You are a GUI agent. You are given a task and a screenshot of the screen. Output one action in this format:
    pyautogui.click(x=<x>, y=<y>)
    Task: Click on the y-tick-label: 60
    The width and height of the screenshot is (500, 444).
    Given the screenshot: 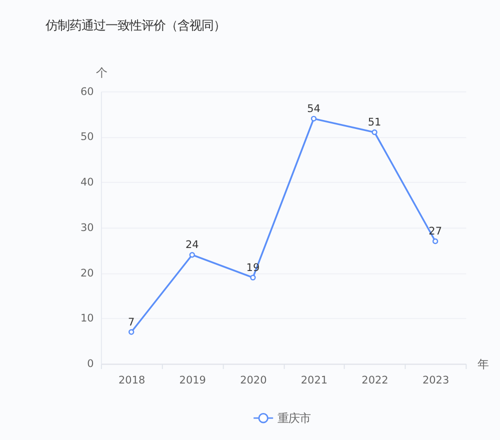 What is the action you would take?
    pyautogui.click(x=87, y=92)
    